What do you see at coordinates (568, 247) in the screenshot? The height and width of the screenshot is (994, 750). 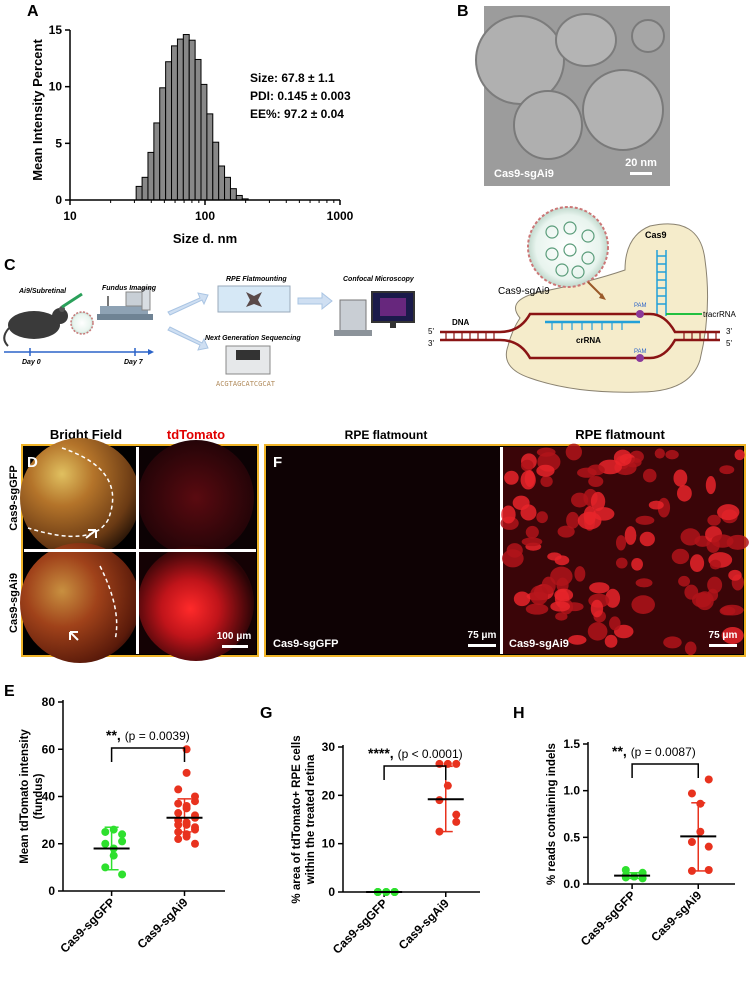 I see `cas9-complex-particle` at bounding box center [568, 247].